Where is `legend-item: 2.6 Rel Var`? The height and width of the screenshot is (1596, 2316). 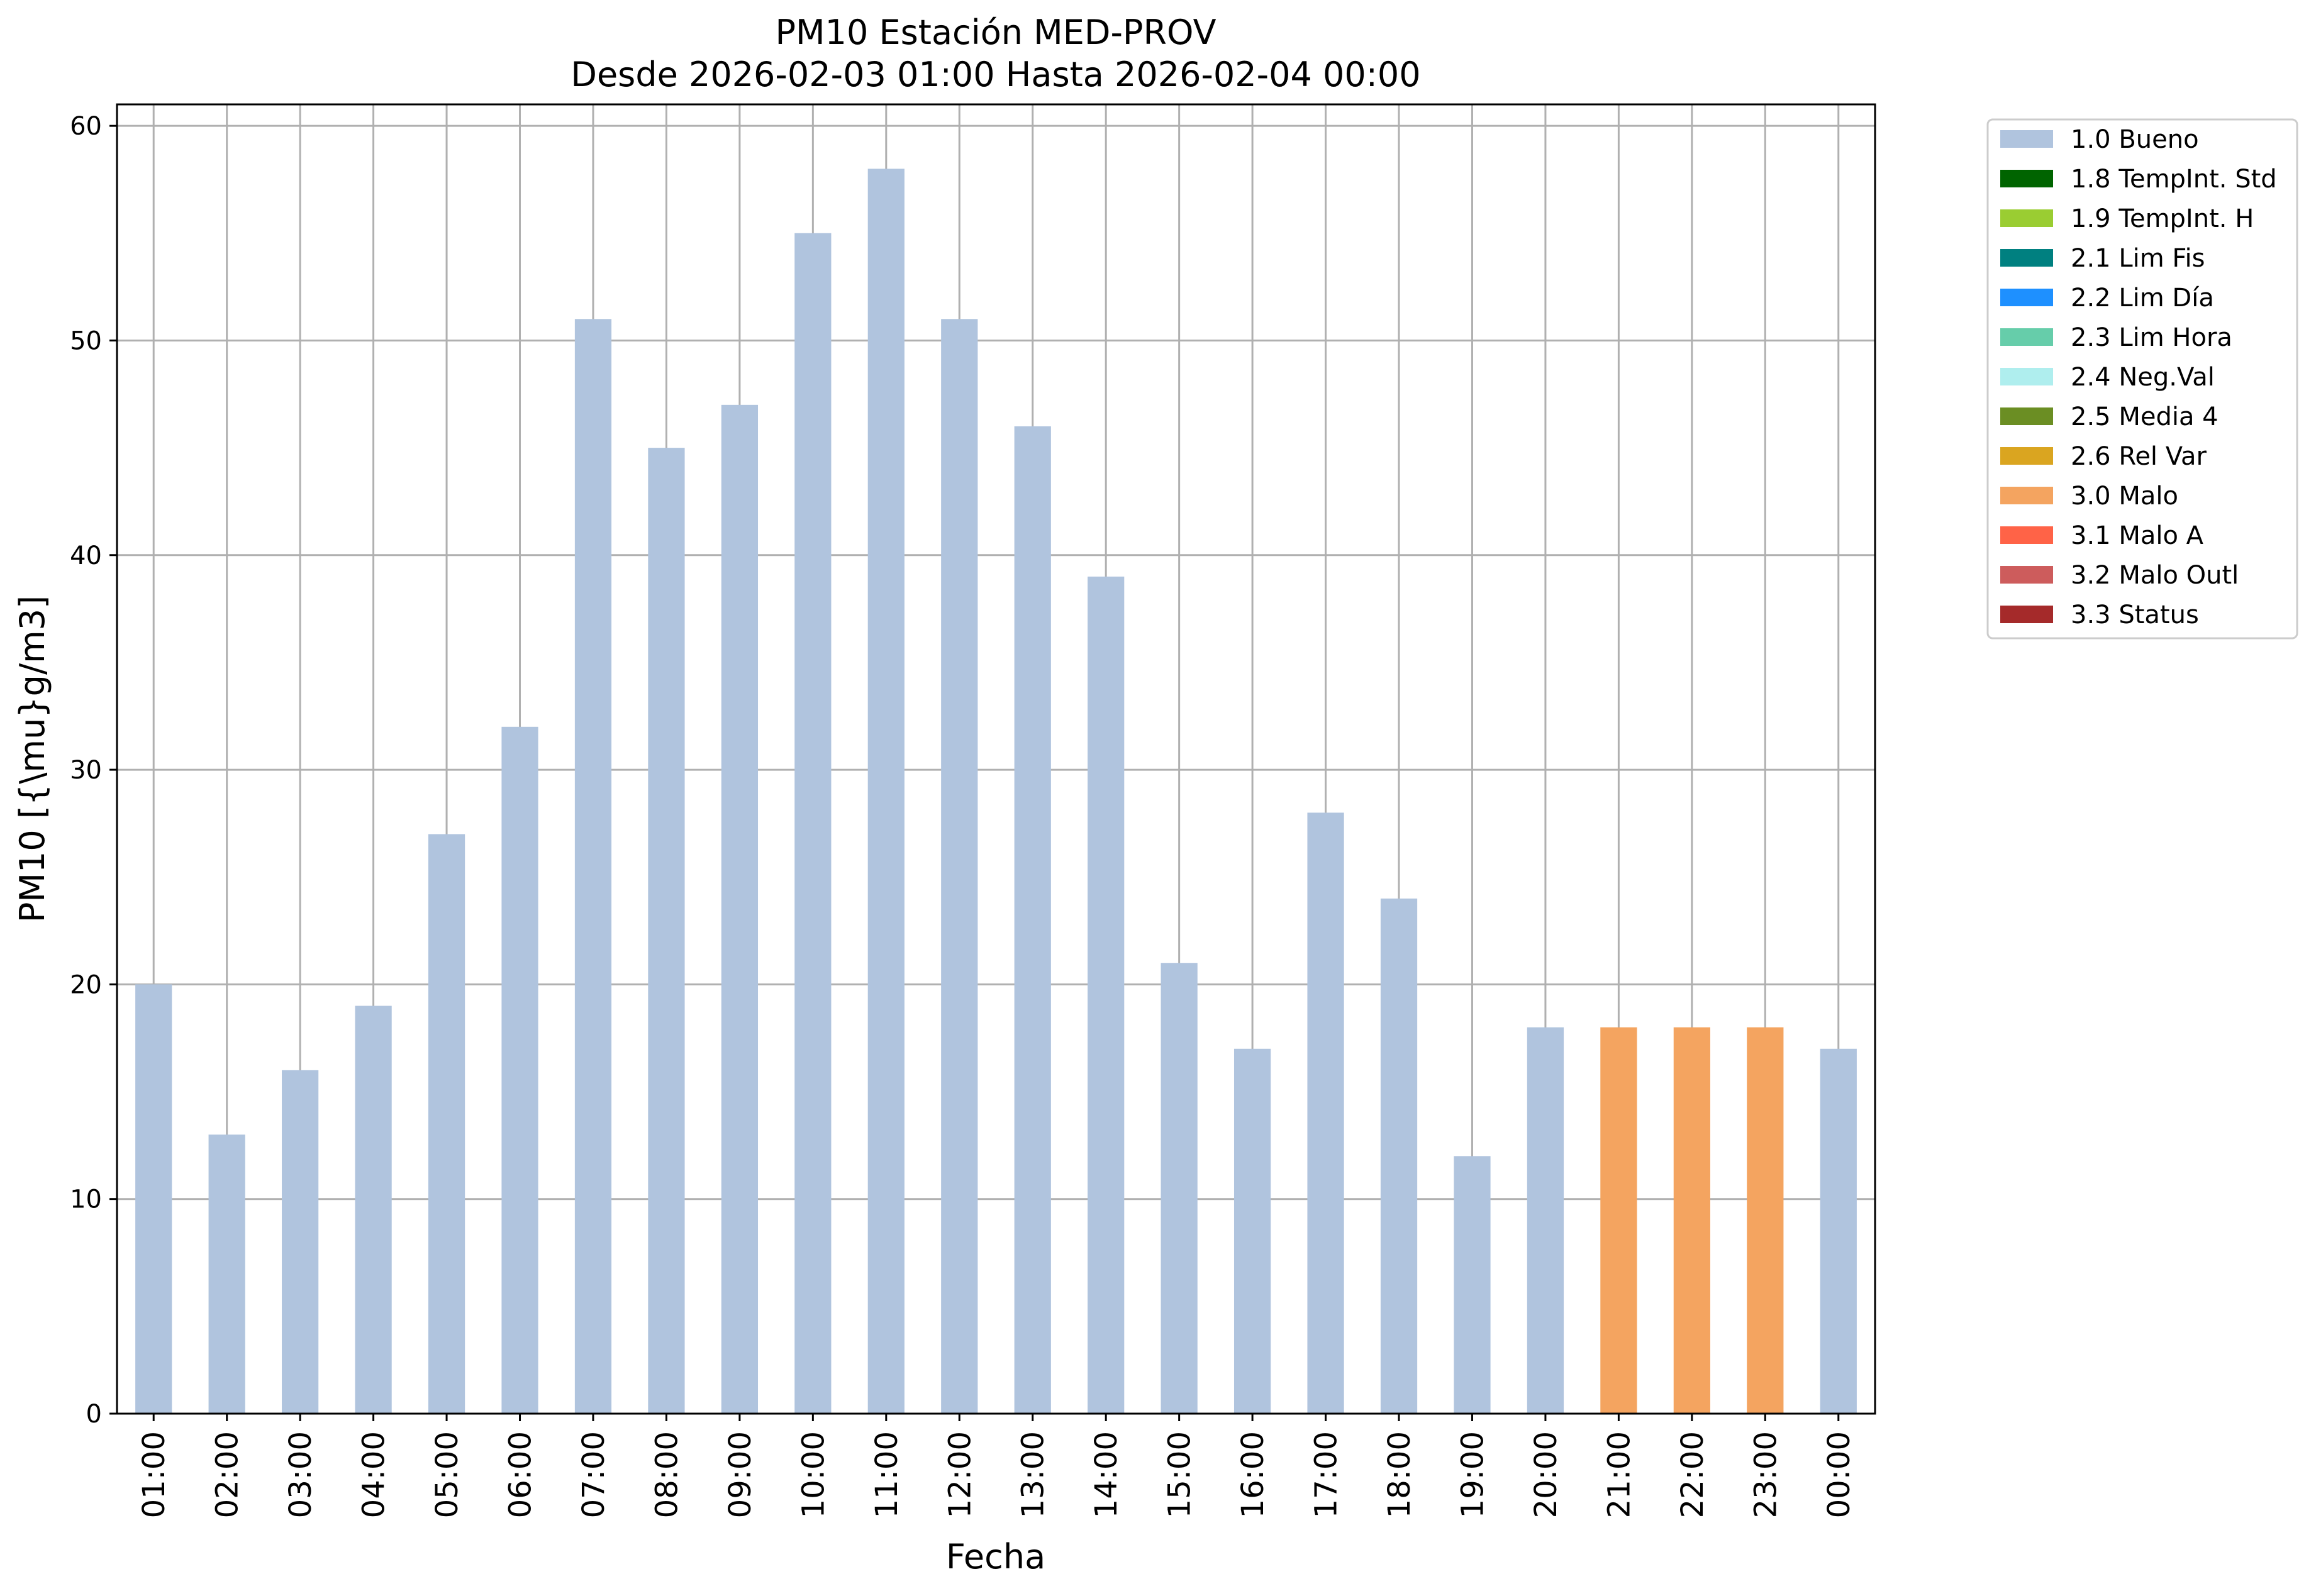 legend-item: 2.6 Rel Var is located at coordinates (2103, 456).